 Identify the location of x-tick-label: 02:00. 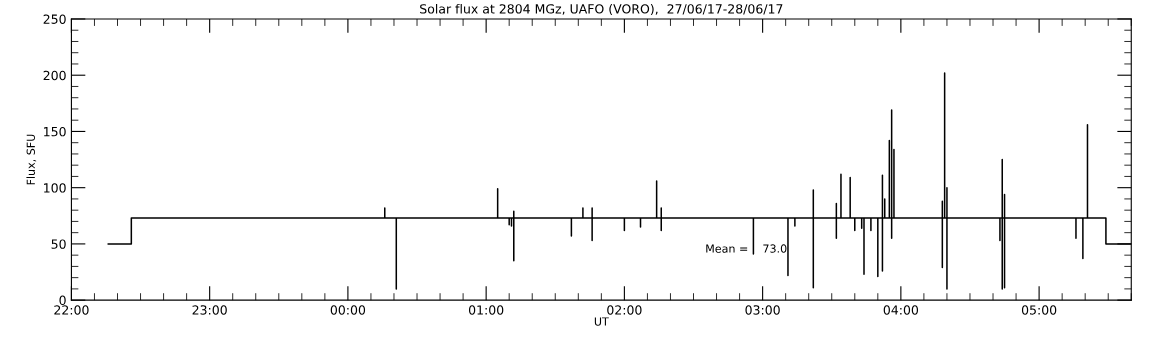
(624, 310).